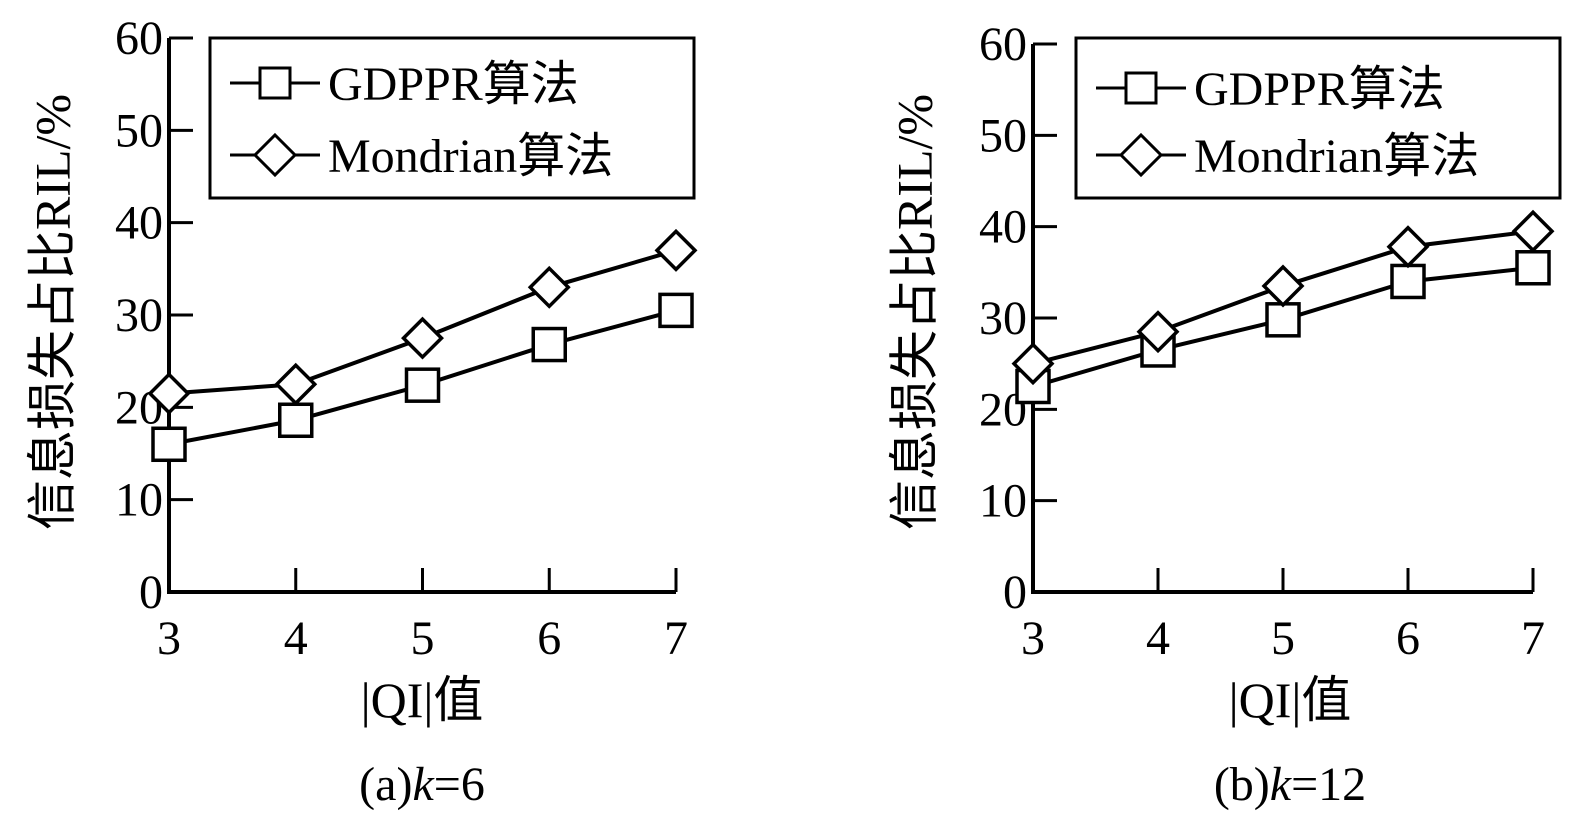 The height and width of the screenshot is (826, 1579). I want to click on legend-label-mondrian-b: Mondrian算法, so click(1336, 156).